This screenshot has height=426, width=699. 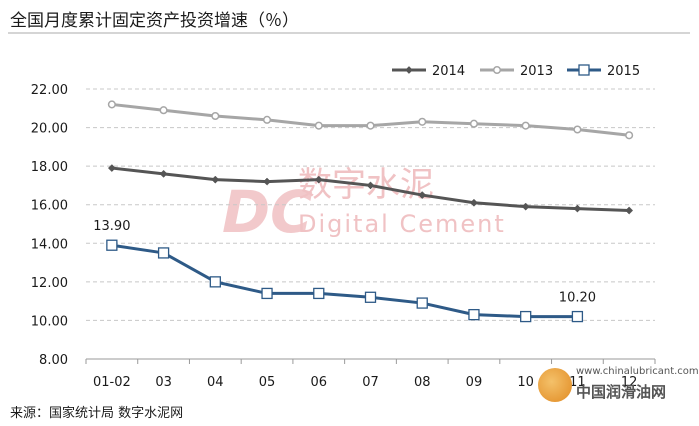 What do you see at coordinates (163, 382) in the screenshot?
I see `x-tick-label: 03` at bounding box center [163, 382].